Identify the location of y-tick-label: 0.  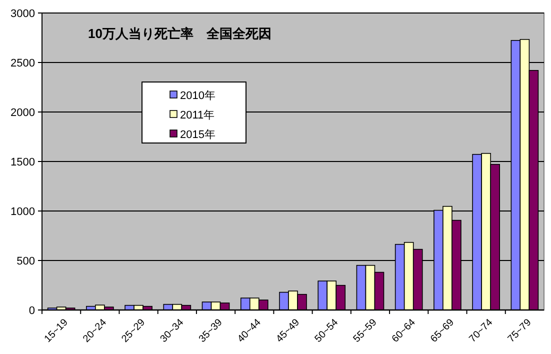
(31, 311).